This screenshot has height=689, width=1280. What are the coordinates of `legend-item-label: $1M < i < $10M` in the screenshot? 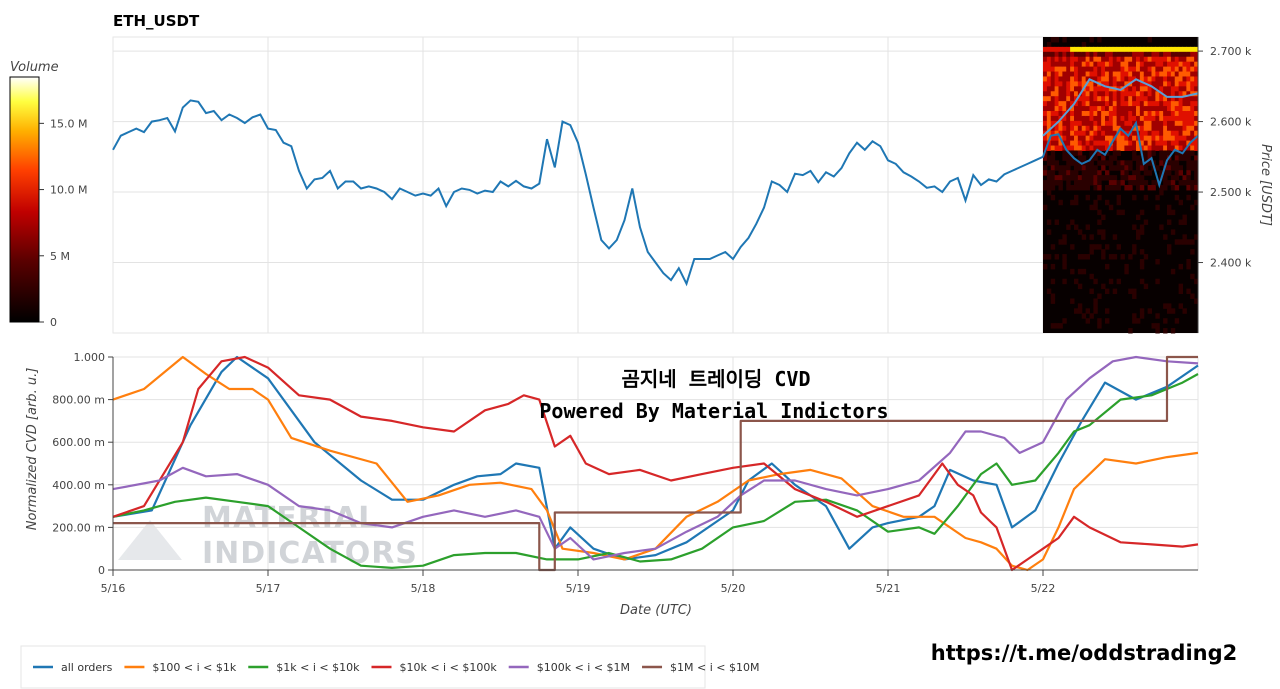 It's located at (714, 667).